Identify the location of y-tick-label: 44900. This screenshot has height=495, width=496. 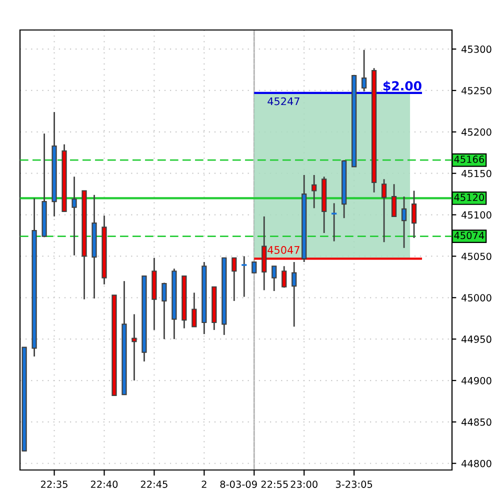
(477, 380).